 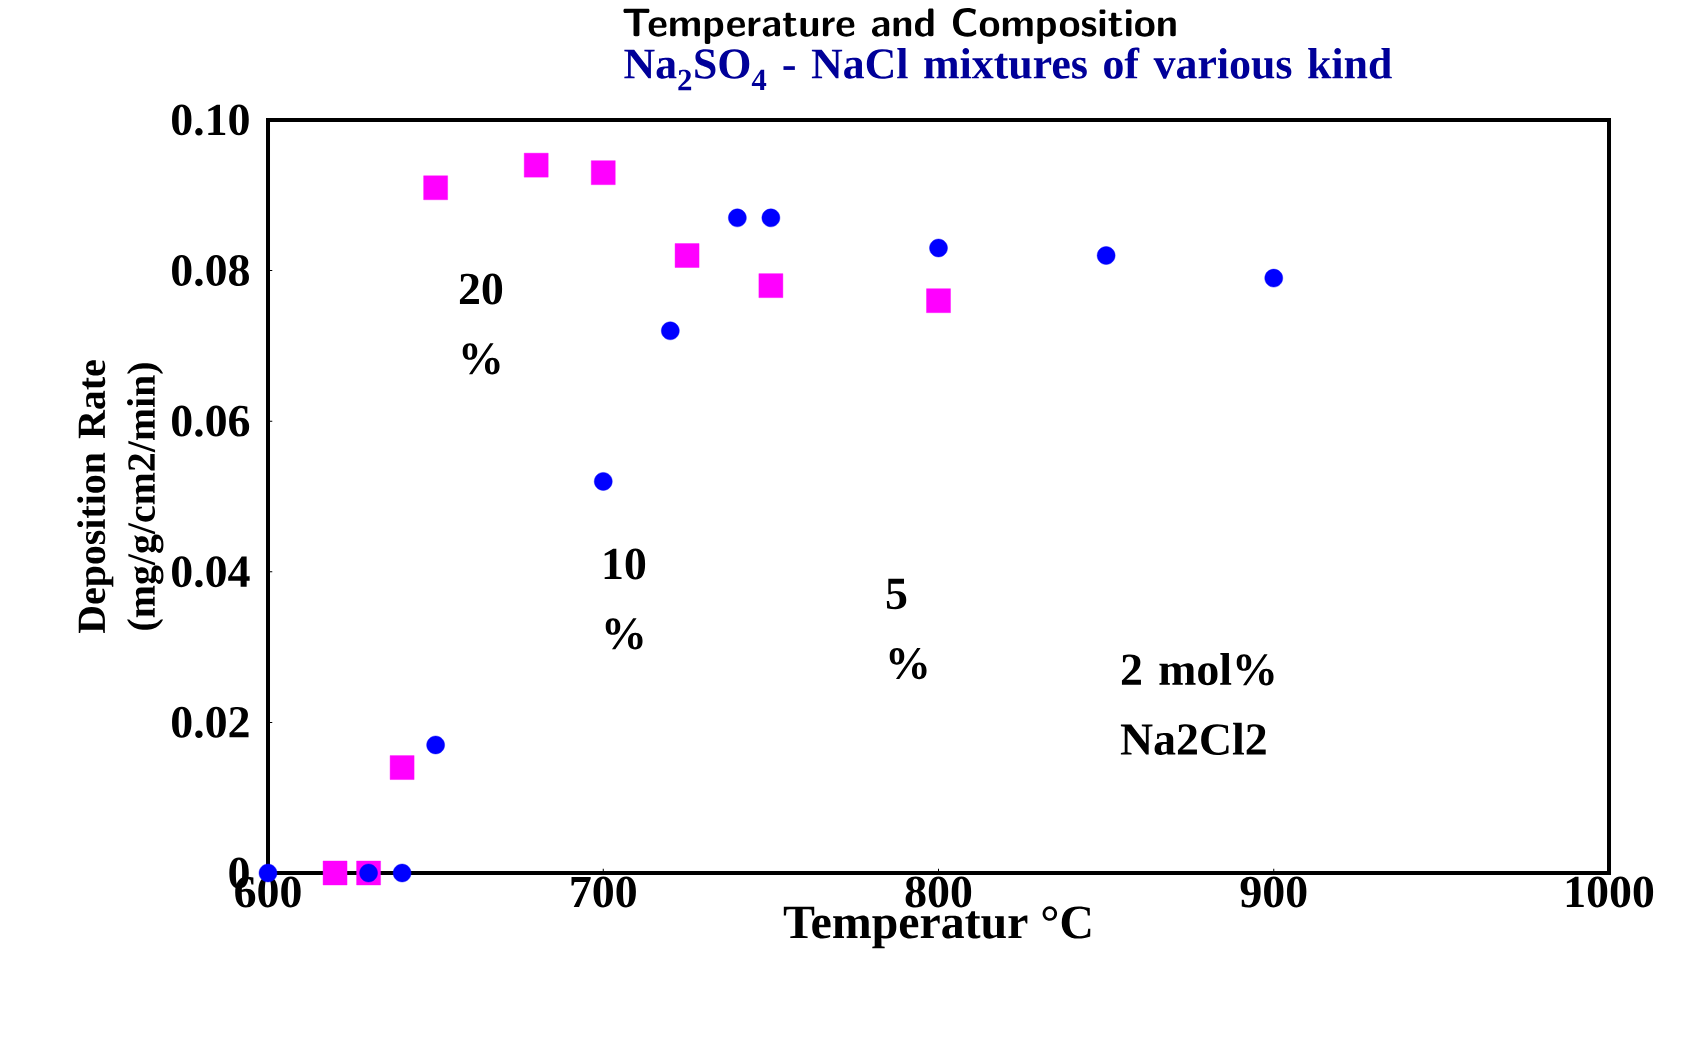 What do you see at coordinates (120, 497) in the screenshot?
I see `y-axis-title: Deposition Rate (mg/g/cm2/min)` at bounding box center [120, 497].